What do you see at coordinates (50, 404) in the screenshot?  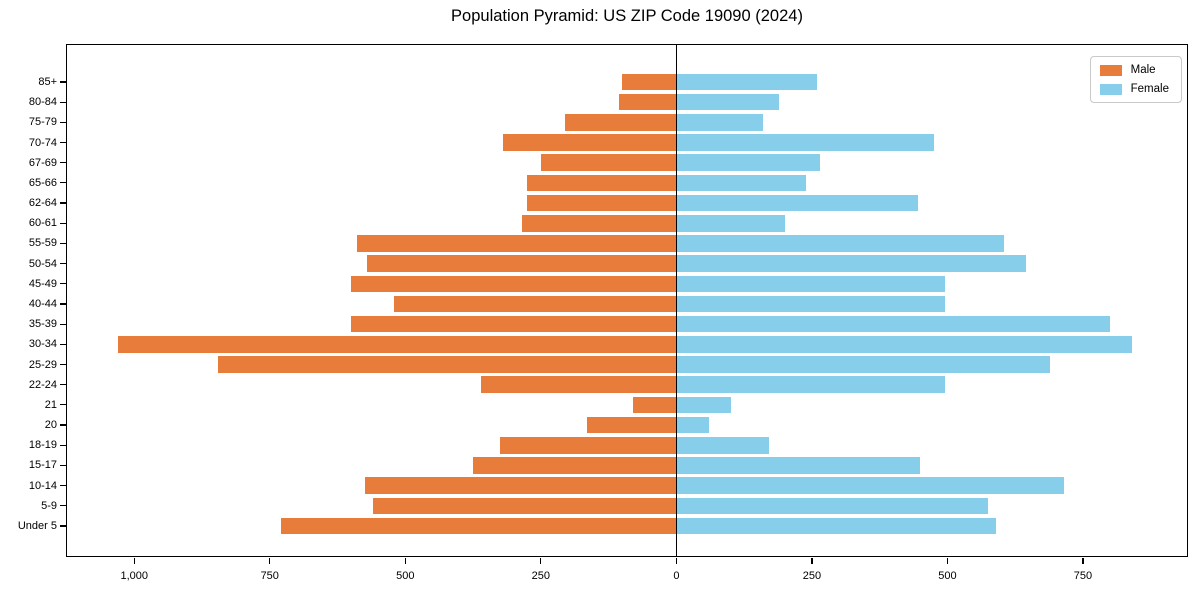 I see `y-tick-label: 21` at bounding box center [50, 404].